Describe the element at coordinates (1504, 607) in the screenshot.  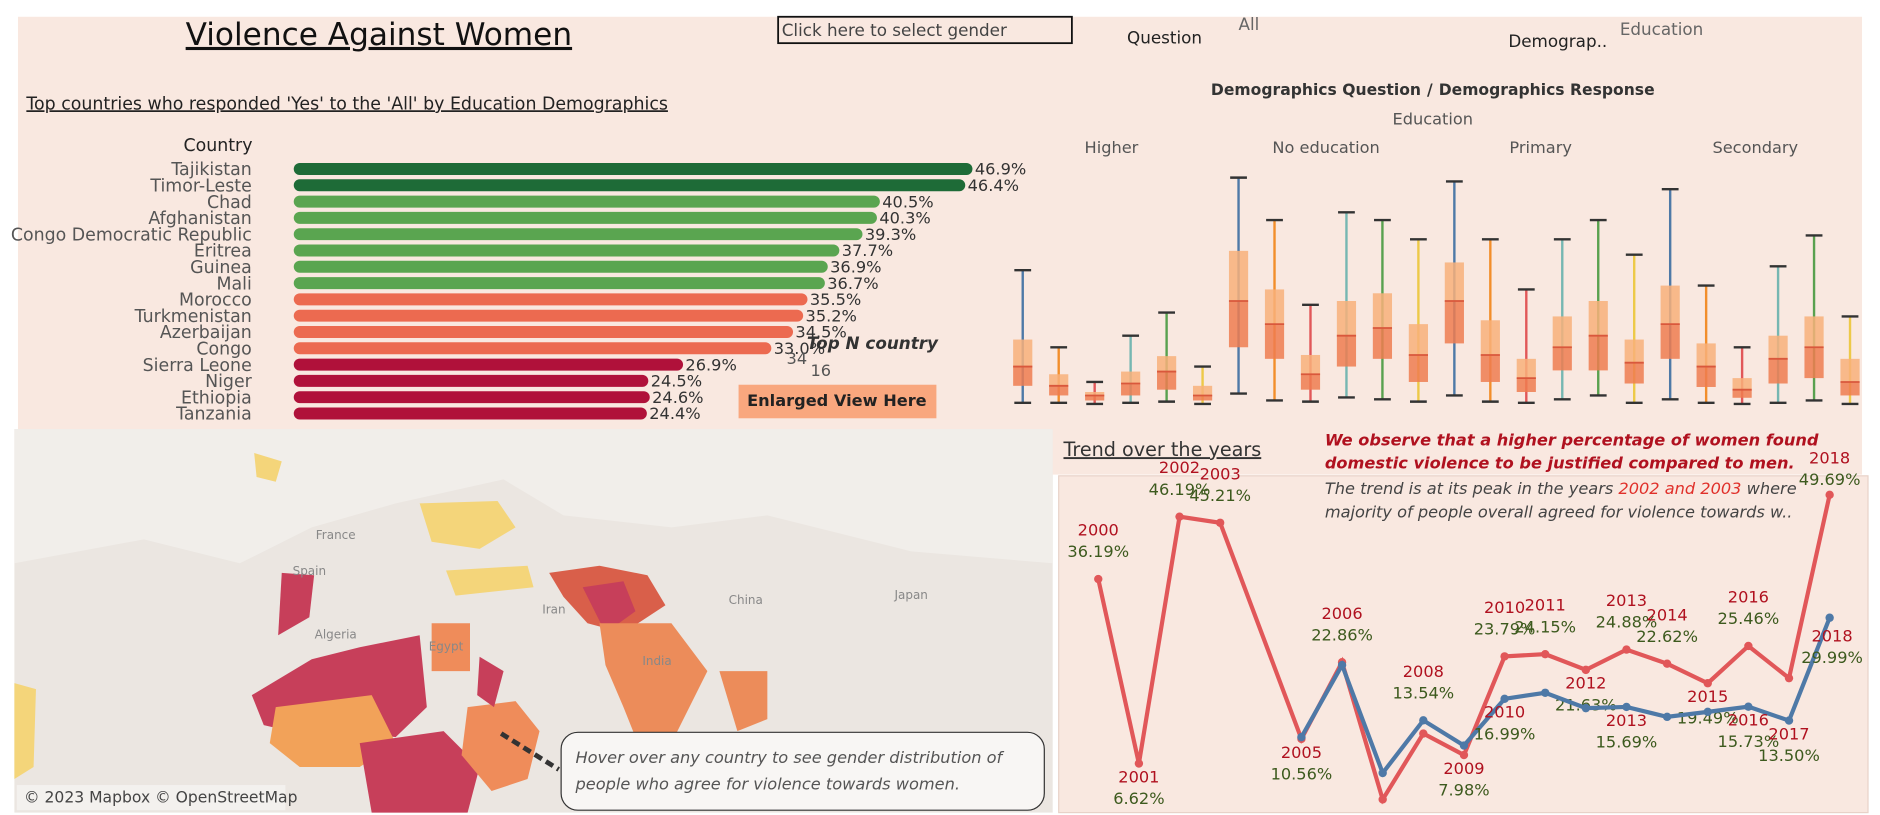
I see `year-label: 2010` at that location.